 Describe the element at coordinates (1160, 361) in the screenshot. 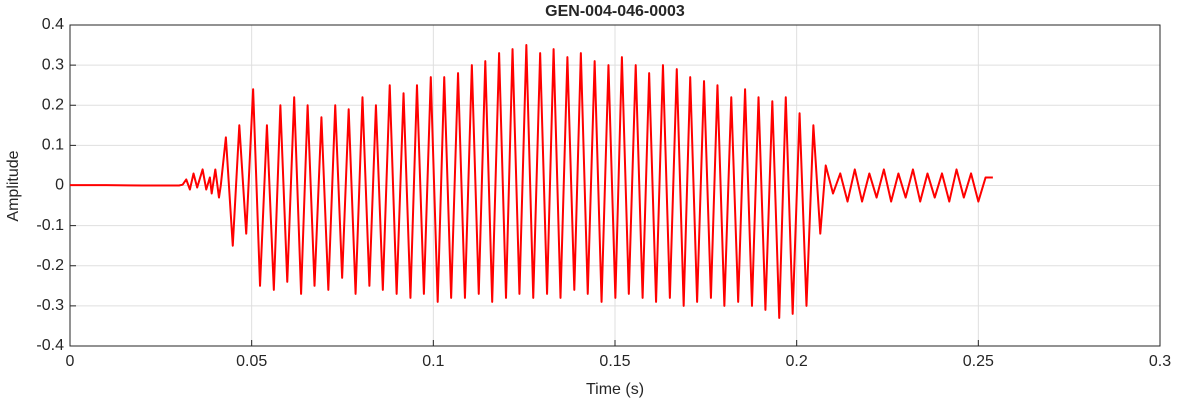

I see `x-tick-label: 0.3` at that location.